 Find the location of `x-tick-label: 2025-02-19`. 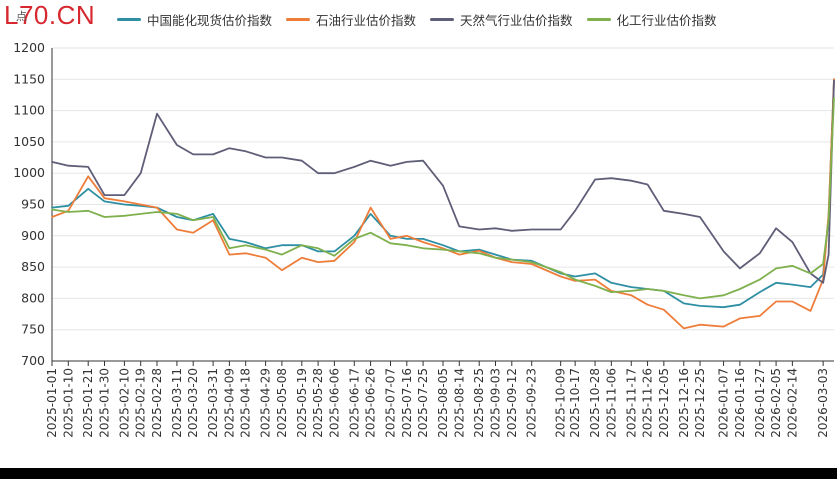

x-tick-label: 2025-02-19 is located at coordinates (141, 403).